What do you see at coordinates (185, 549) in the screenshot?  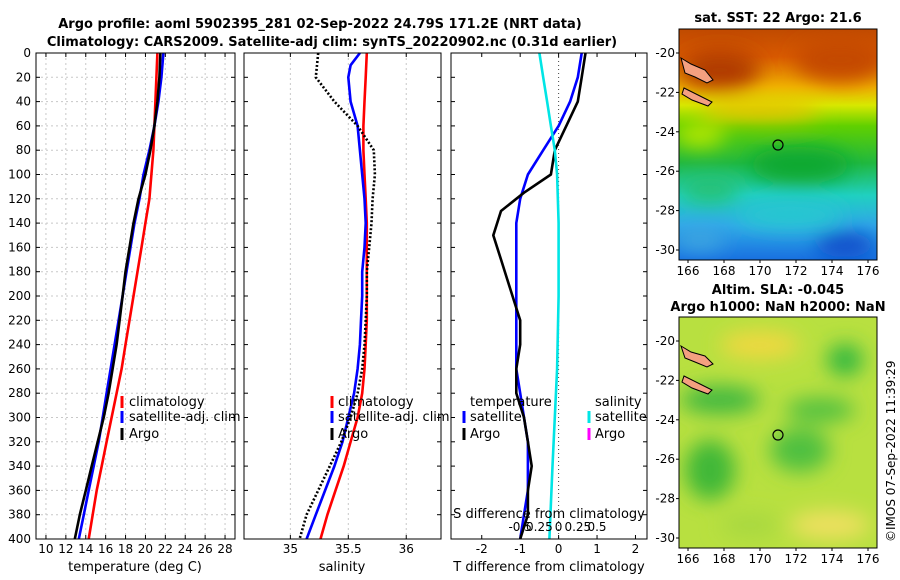 I see `x-tick-label: 24` at bounding box center [185, 549].